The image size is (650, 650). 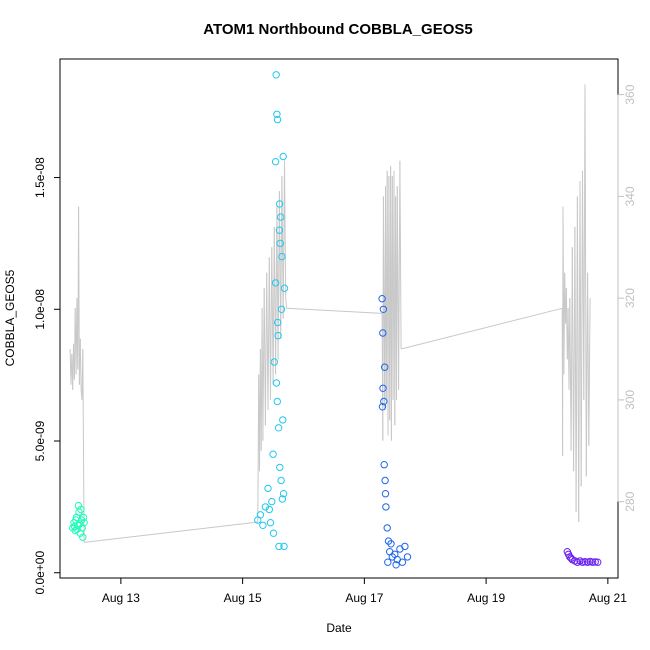 What do you see at coordinates (10, 317) in the screenshot?
I see `y-axis-label: COBBLA_GEOS5` at bounding box center [10, 317].